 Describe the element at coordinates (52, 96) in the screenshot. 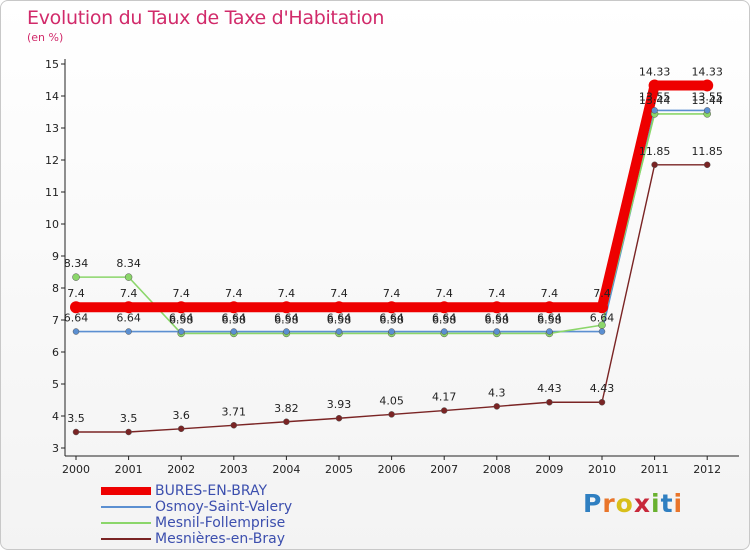

I see `y-tick-label: 14` at that location.